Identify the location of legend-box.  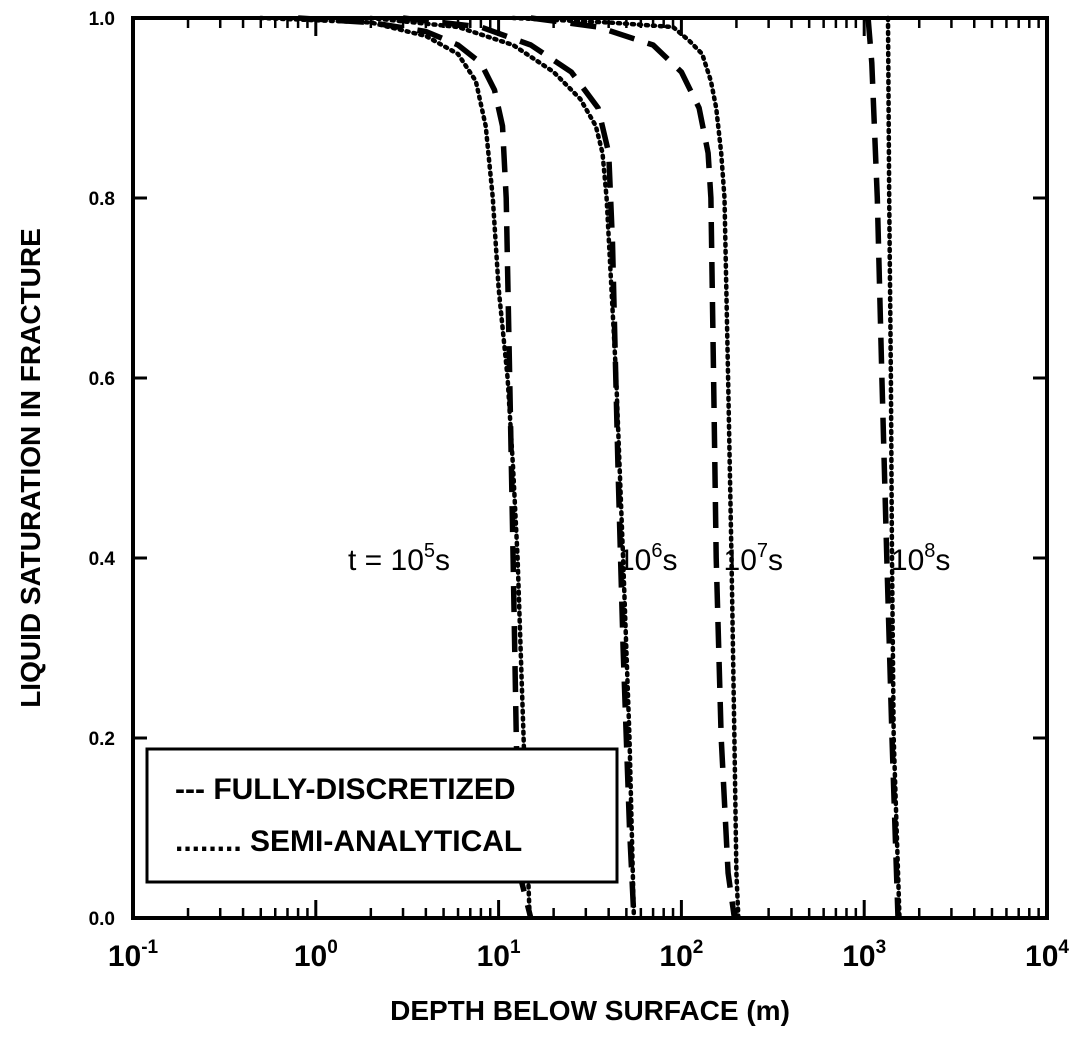
(382, 815).